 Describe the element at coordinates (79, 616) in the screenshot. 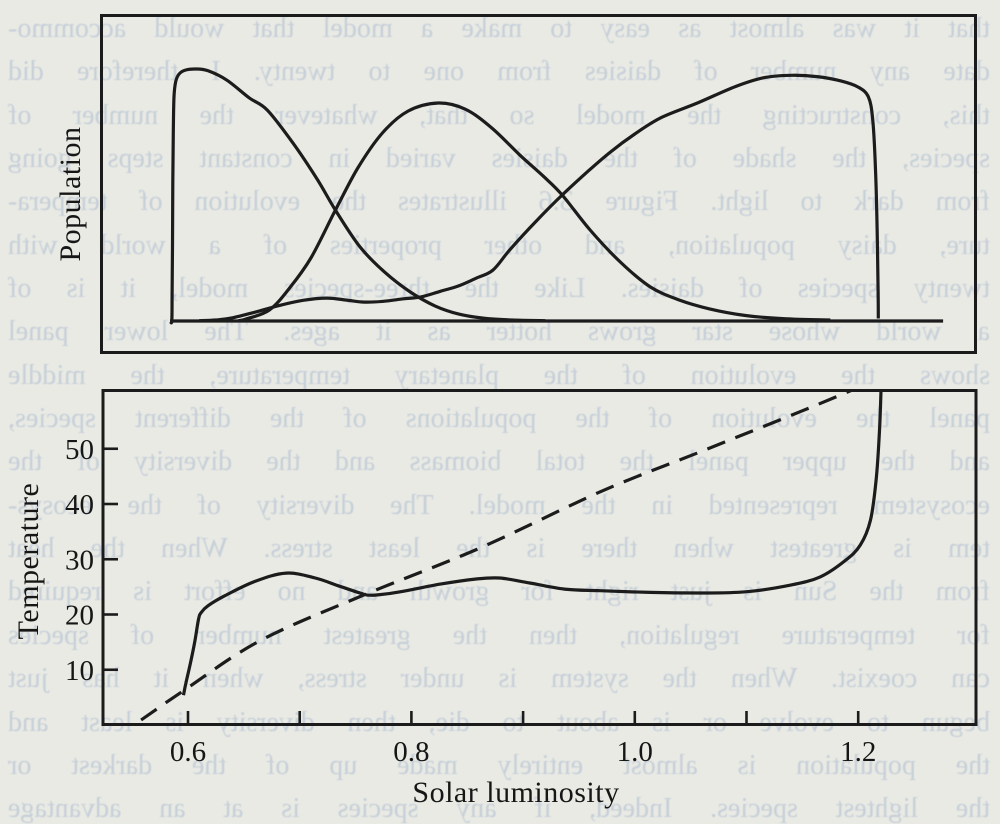

I see `y-tick-label: 20` at that location.